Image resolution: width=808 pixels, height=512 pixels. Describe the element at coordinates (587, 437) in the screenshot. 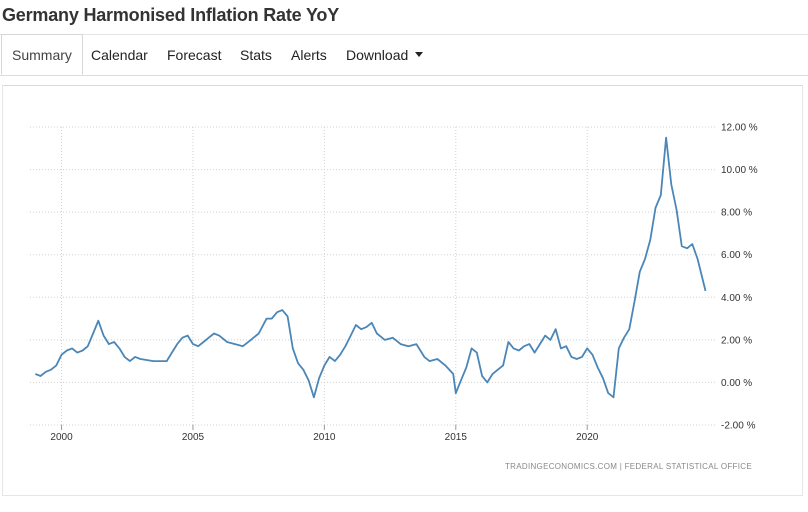

I see `x-tick-label: 2020` at that location.